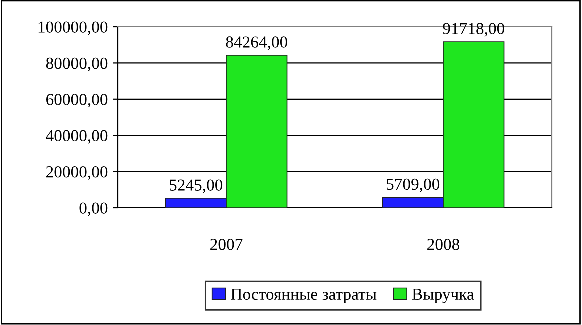 The width and height of the screenshot is (582, 325). I want to click on x-tick-label: 2008, so click(444, 244).